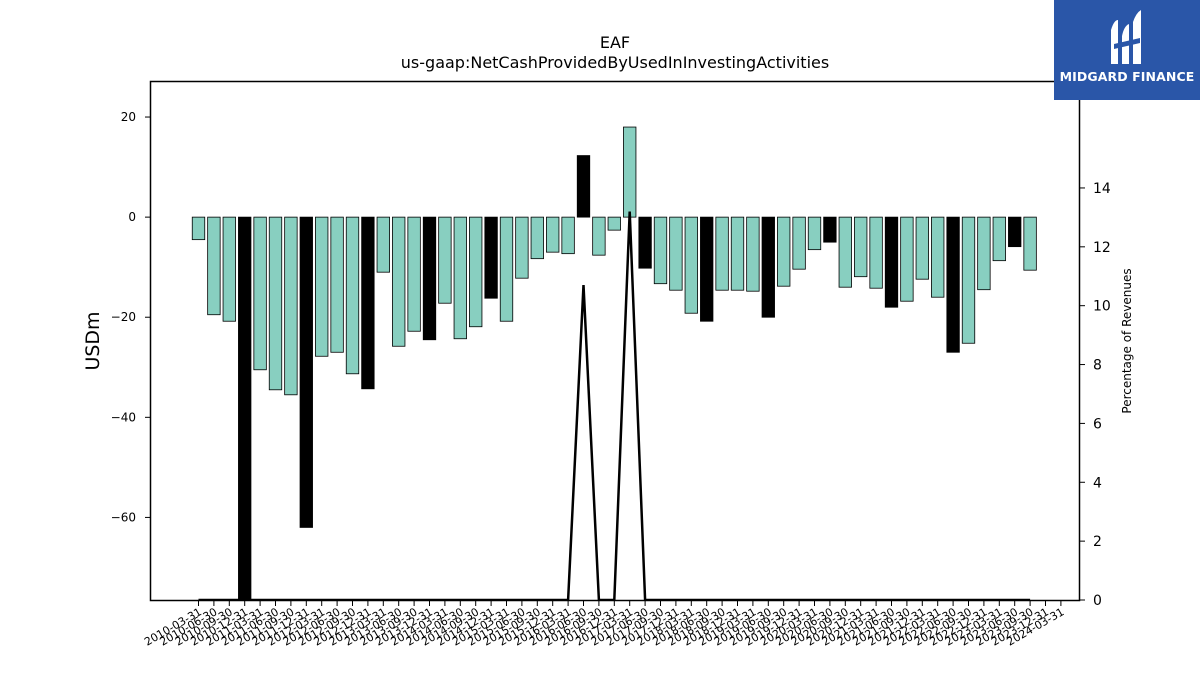 The width and height of the screenshot is (1200, 675). What do you see at coordinates (1097, 424) in the screenshot?
I see `y2-tick-label: 6` at bounding box center [1097, 424].